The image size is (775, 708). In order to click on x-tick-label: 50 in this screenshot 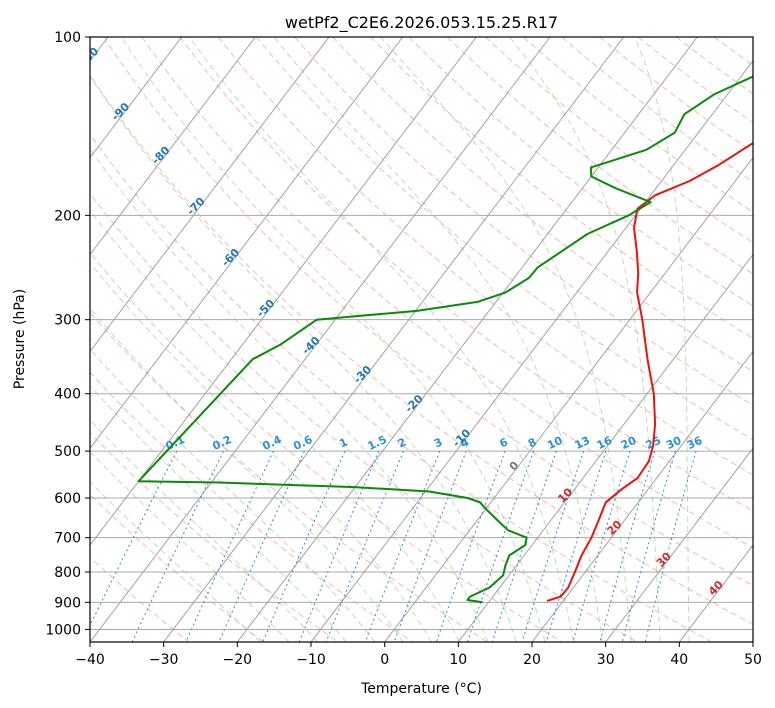, I will do `click(753, 660)`.